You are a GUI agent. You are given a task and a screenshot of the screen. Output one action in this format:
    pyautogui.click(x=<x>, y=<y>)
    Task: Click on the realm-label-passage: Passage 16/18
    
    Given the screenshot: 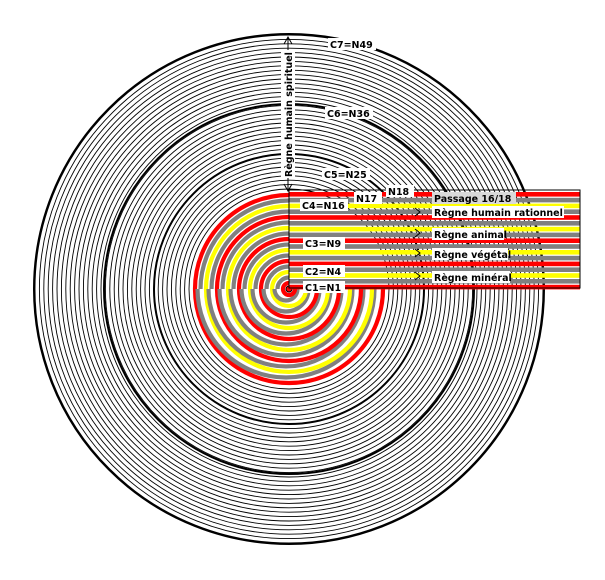 What is the action you would take?
    pyautogui.click(x=474, y=198)
    